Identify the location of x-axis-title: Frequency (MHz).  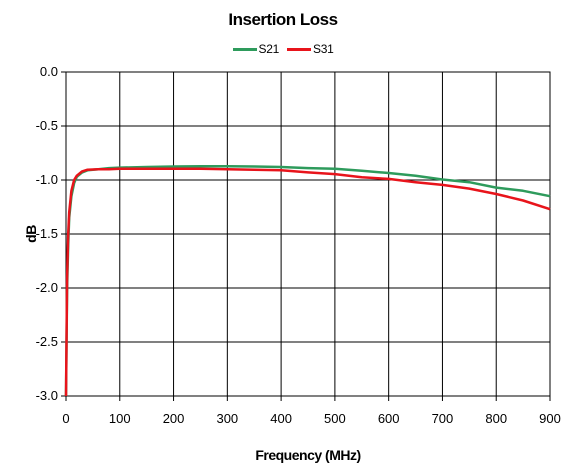
(307, 455).